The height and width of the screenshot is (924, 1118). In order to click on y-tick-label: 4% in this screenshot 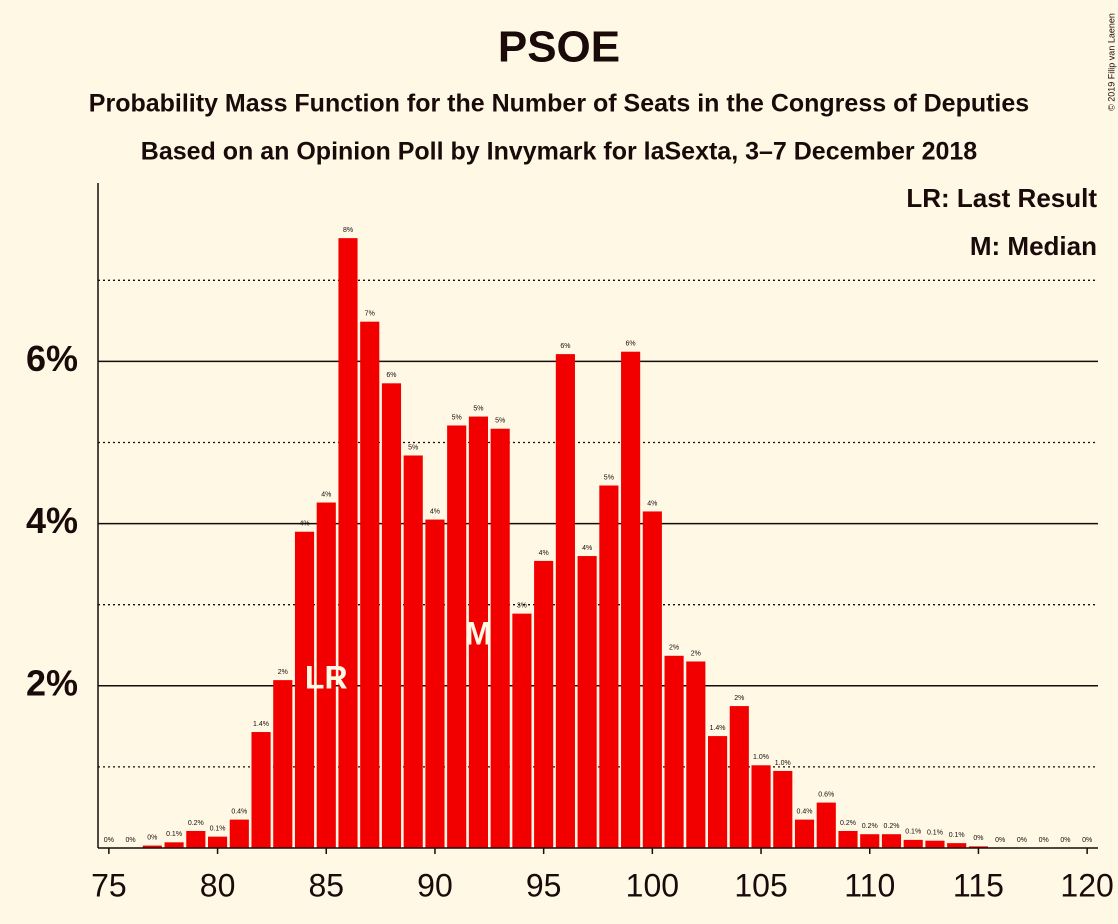, I will do `click(52, 520)`.